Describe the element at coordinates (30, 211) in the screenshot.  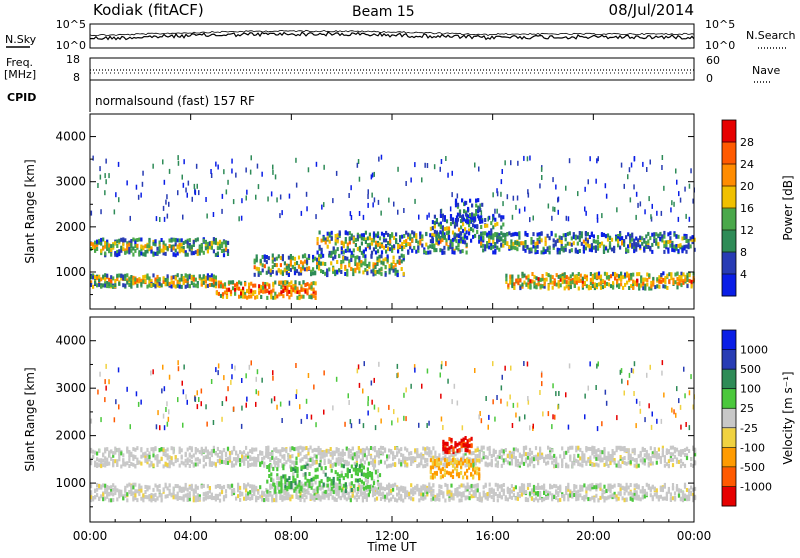
I see `y-axis-label: Slant Range [km]` at that location.